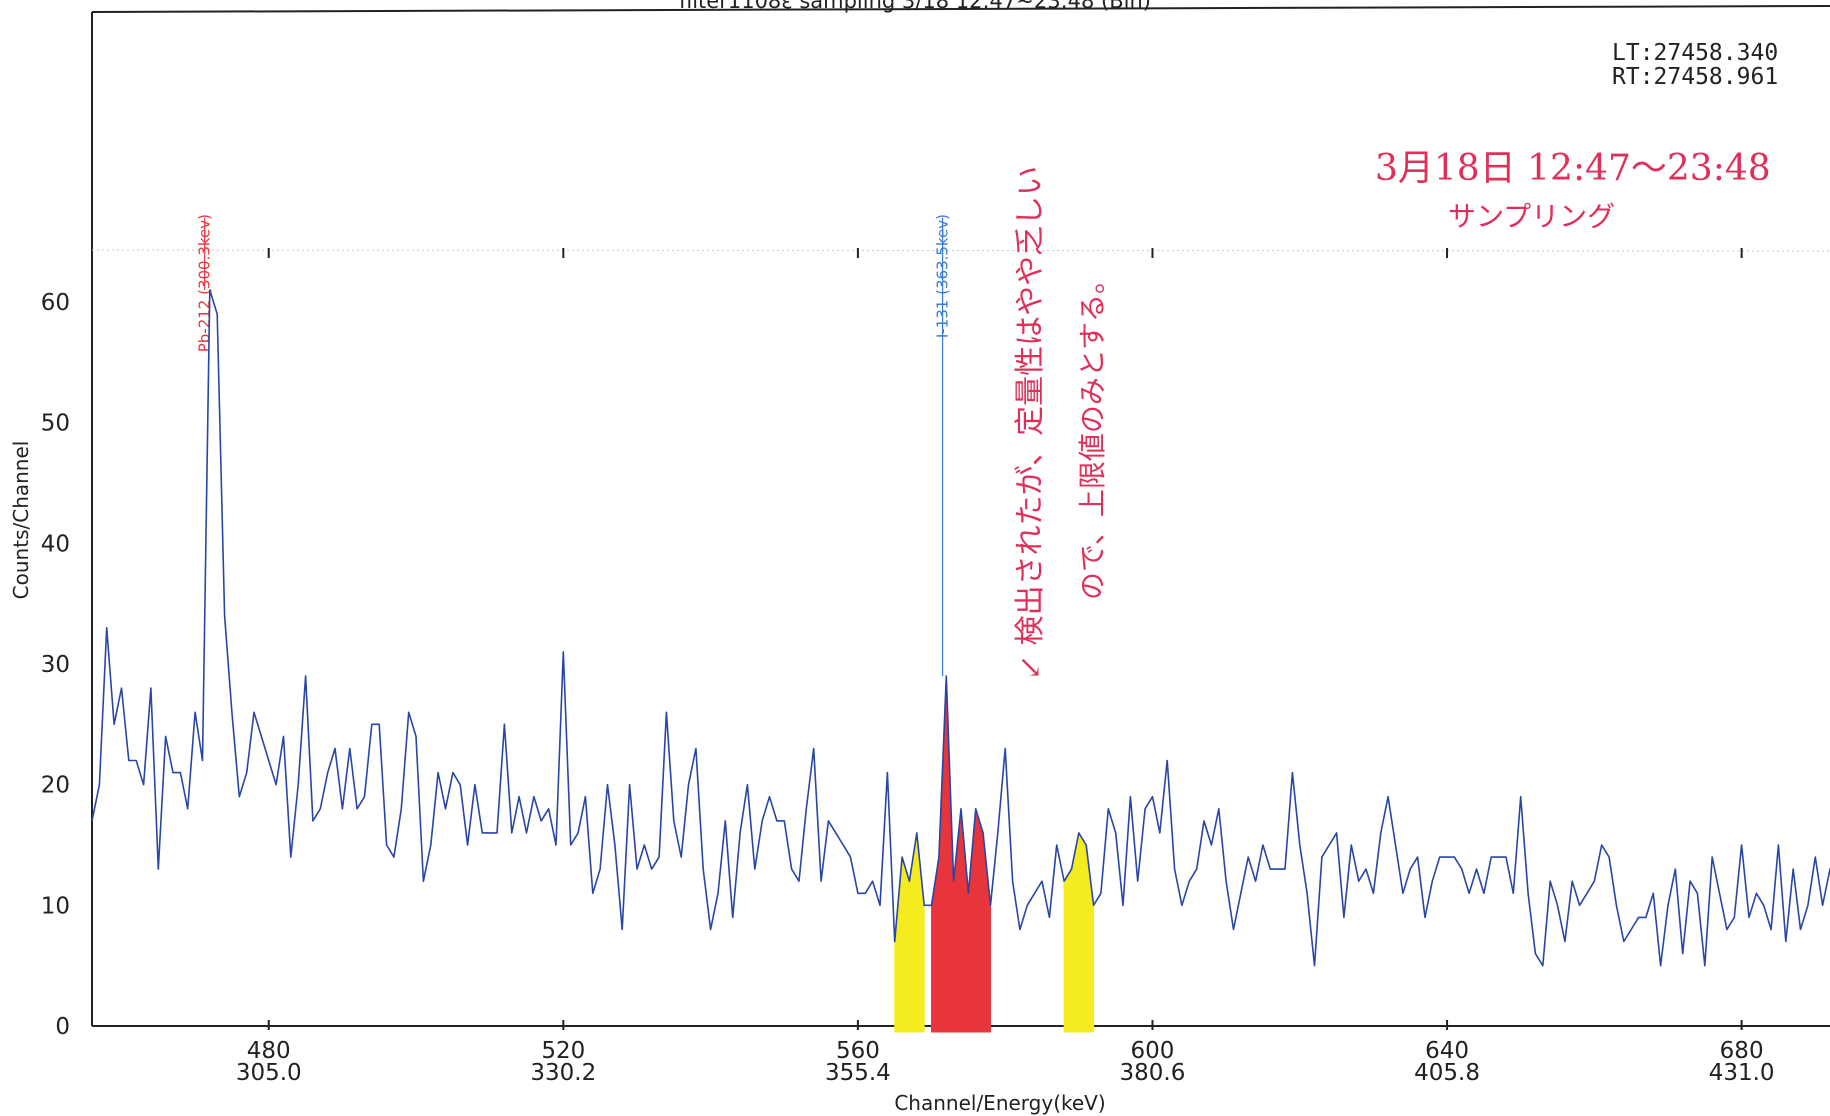 This screenshot has width=1830, height=1116. Describe the element at coordinates (1695, 77) in the screenshot. I see `real-time-text: RT:27458.961` at that location.